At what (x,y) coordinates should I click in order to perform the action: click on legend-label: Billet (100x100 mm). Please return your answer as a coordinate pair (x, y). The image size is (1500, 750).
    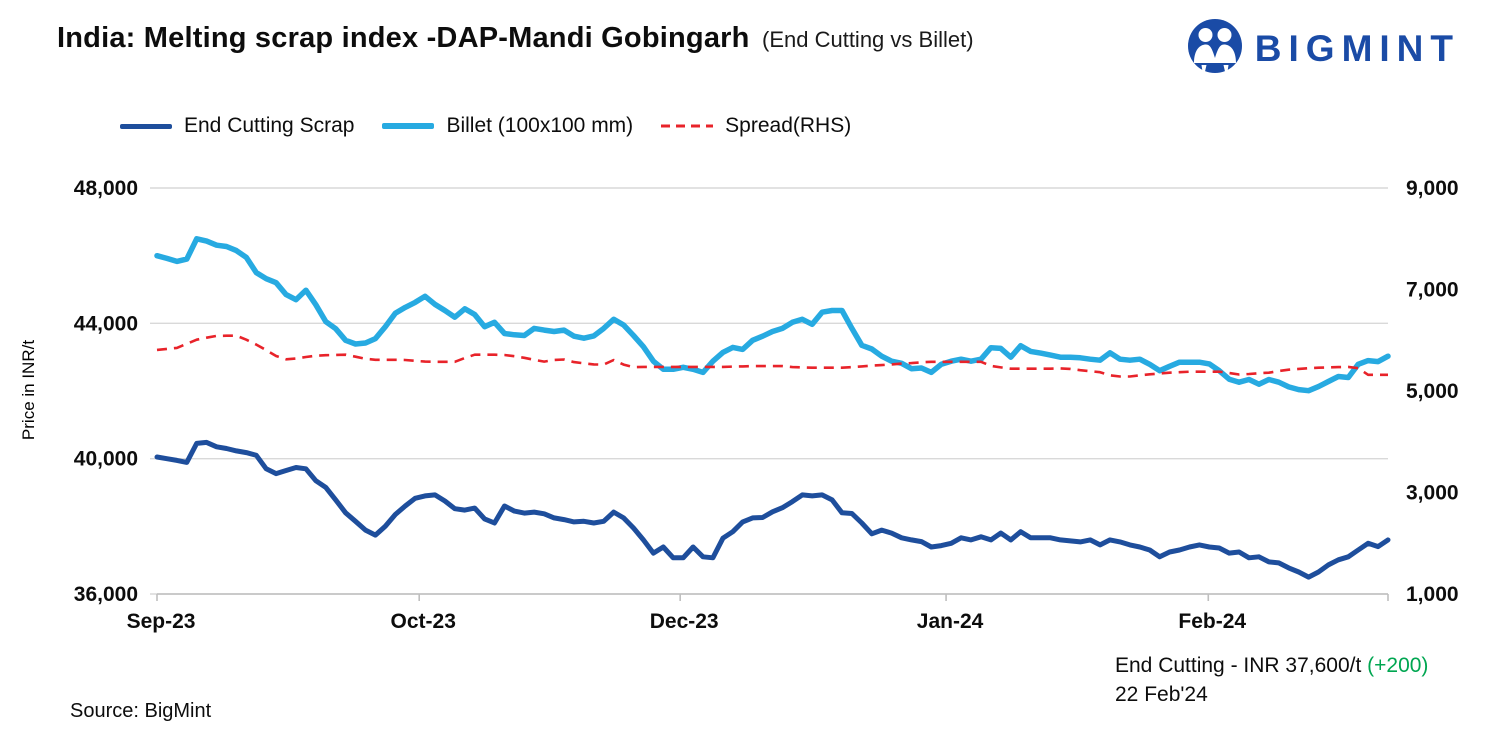
    Looking at the image, I should click on (540, 125).